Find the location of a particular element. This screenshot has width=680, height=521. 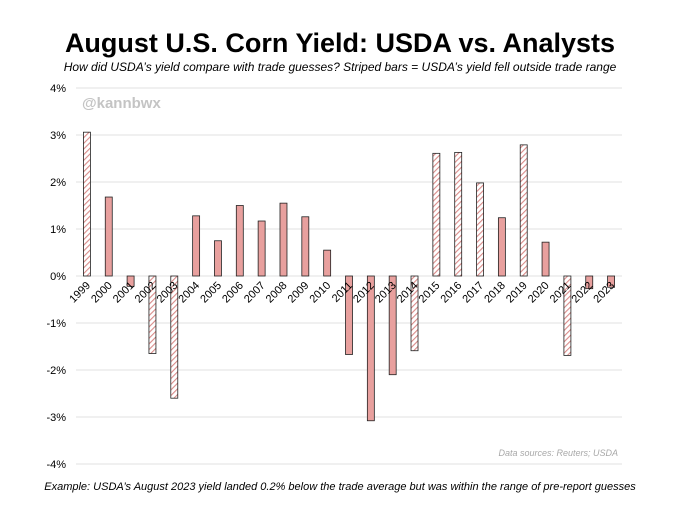

watermark-text: @kannbwx is located at coordinates (121, 103).